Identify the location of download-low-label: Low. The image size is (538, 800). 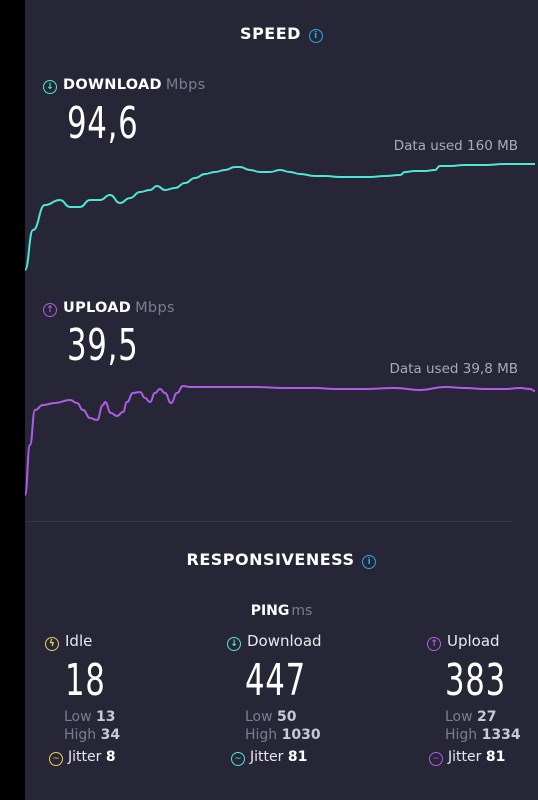
(259, 717).